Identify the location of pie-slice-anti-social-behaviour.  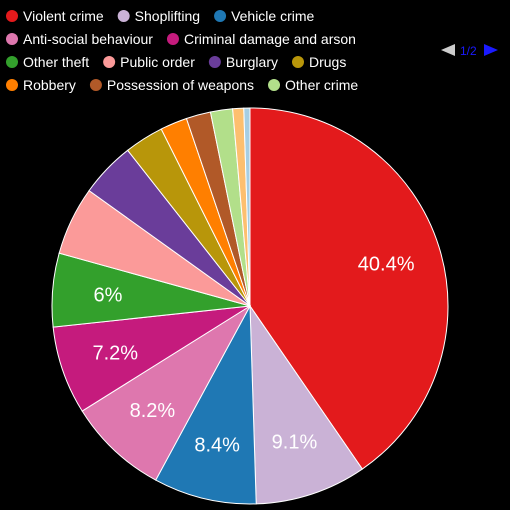
(166, 392).